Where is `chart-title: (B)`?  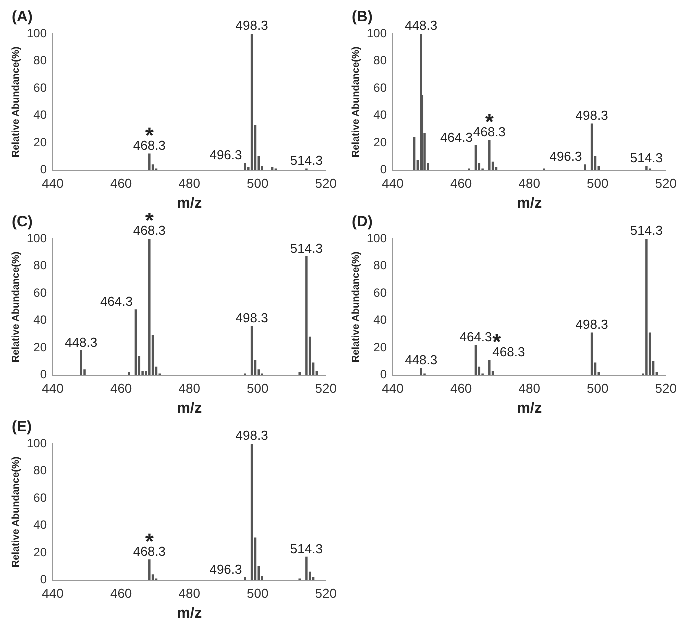
chart-title: (B) is located at coordinates (362, 17).